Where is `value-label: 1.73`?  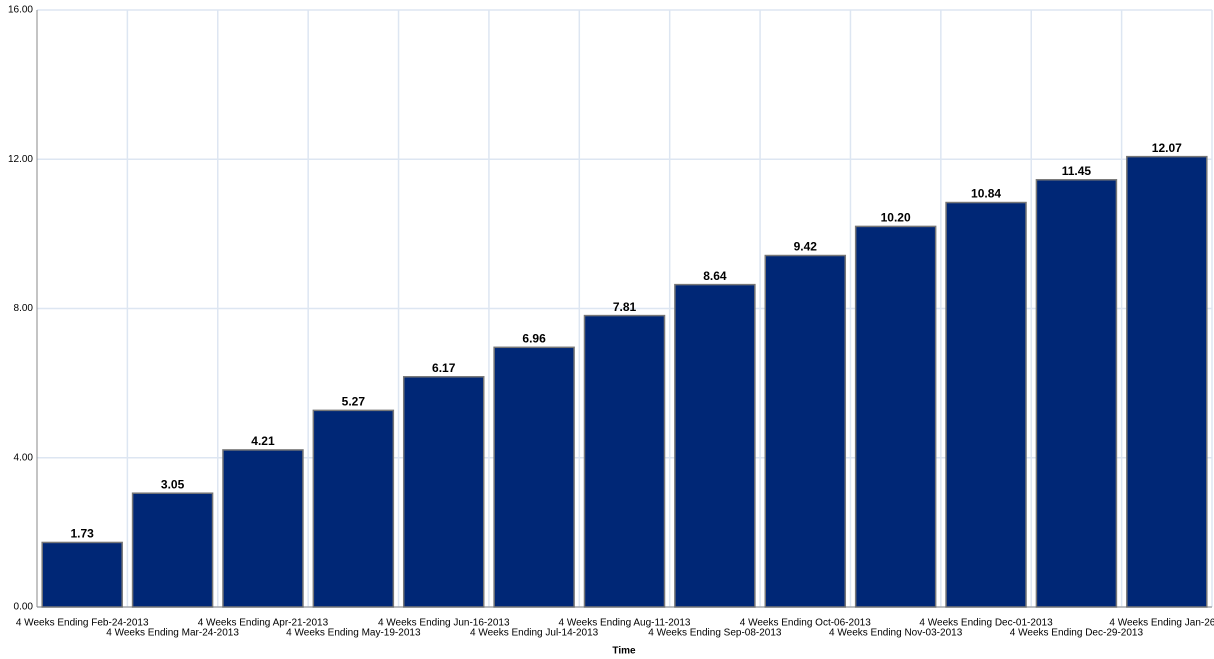
value-label: 1.73 is located at coordinates (83, 534).